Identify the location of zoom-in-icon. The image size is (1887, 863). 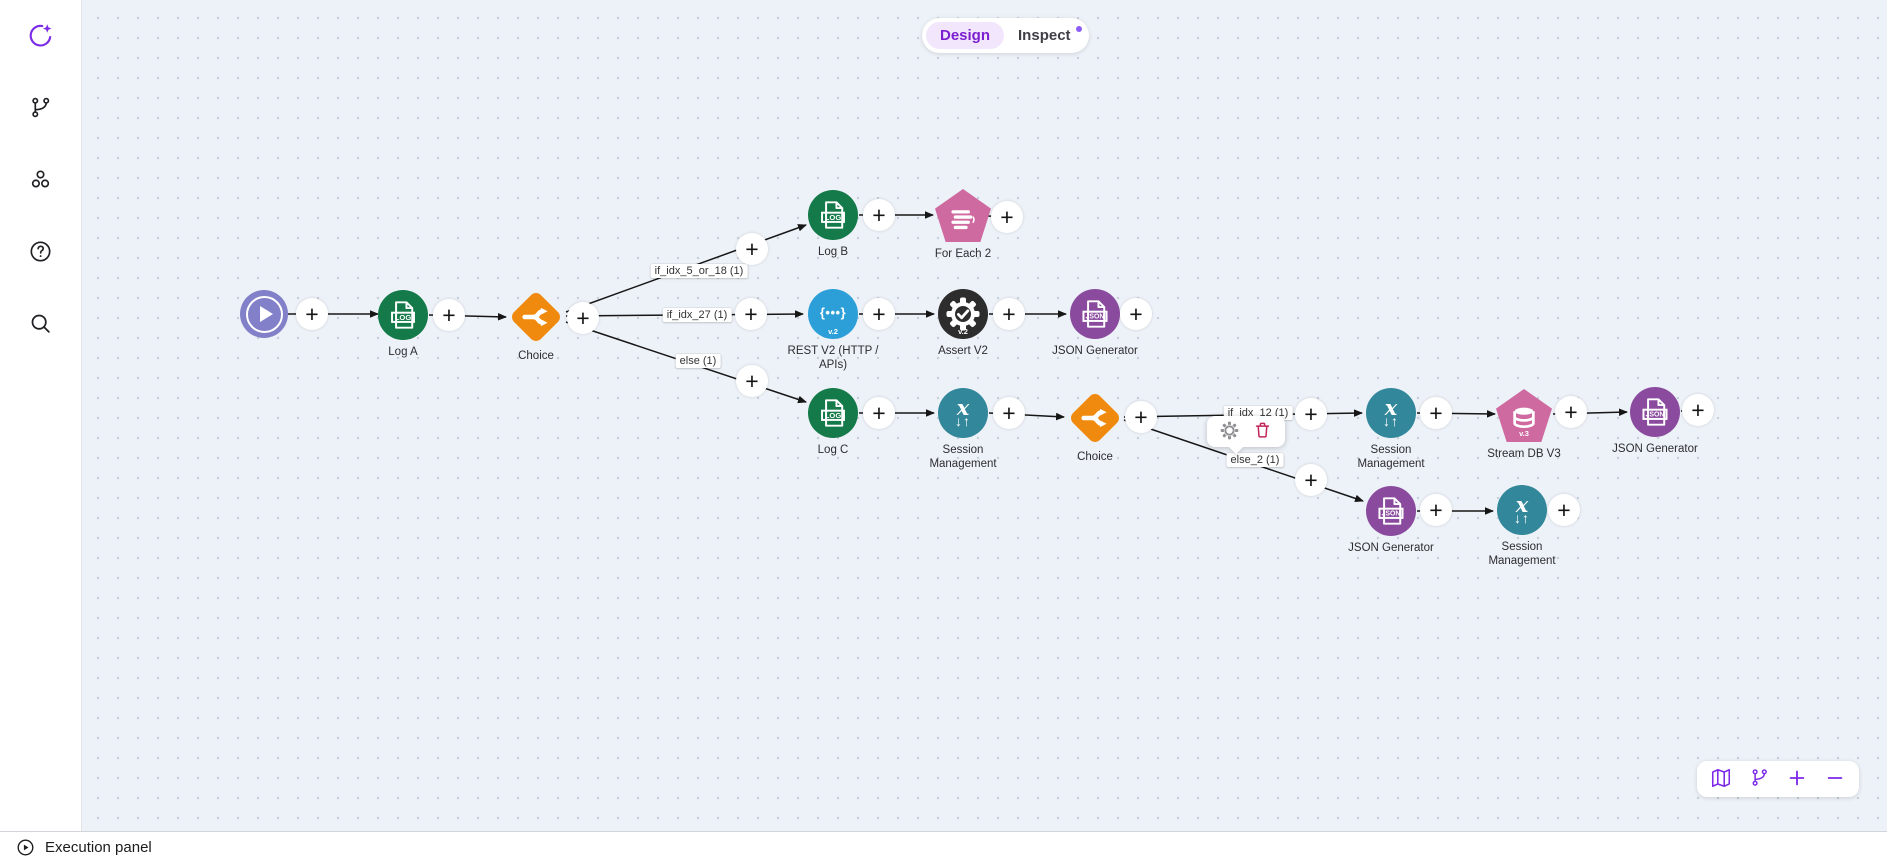
(1797, 779).